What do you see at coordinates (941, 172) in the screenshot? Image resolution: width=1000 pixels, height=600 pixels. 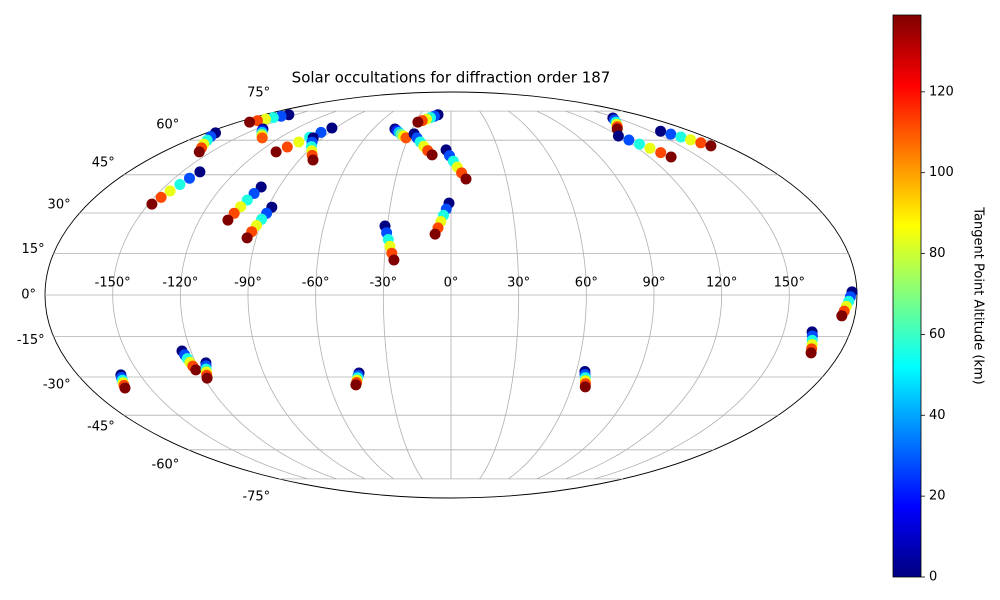 I see `colorbar-tick-label: 100` at bounding box center [941, 172].